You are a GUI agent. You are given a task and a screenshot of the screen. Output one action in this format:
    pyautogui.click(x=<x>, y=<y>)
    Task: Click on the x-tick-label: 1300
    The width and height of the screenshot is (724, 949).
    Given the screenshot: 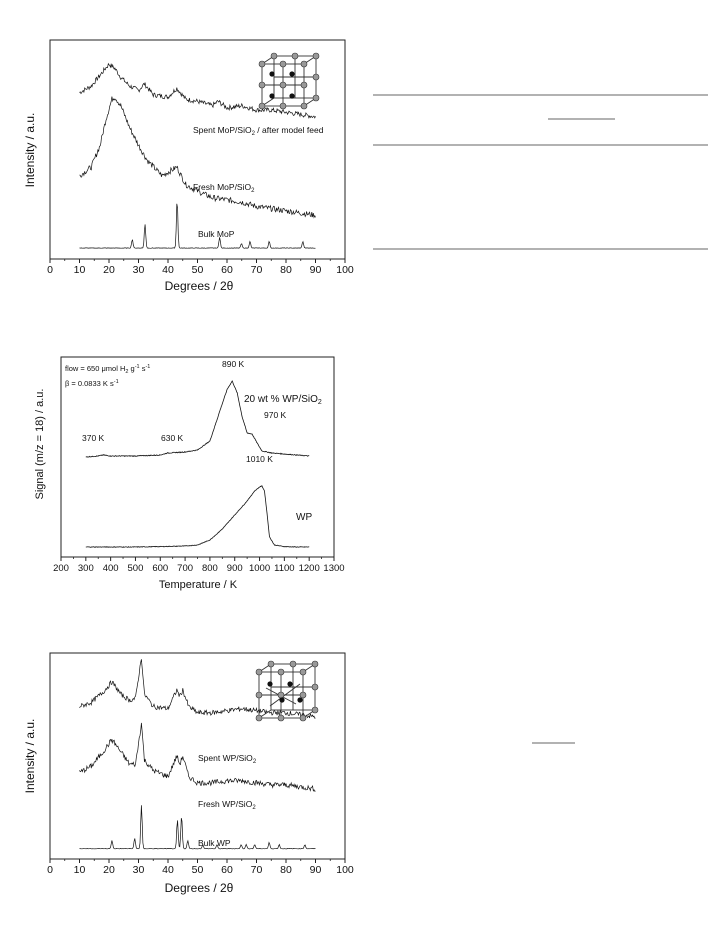 What is the action you would take?
    pyautogui.click(x=333, y=568)
    